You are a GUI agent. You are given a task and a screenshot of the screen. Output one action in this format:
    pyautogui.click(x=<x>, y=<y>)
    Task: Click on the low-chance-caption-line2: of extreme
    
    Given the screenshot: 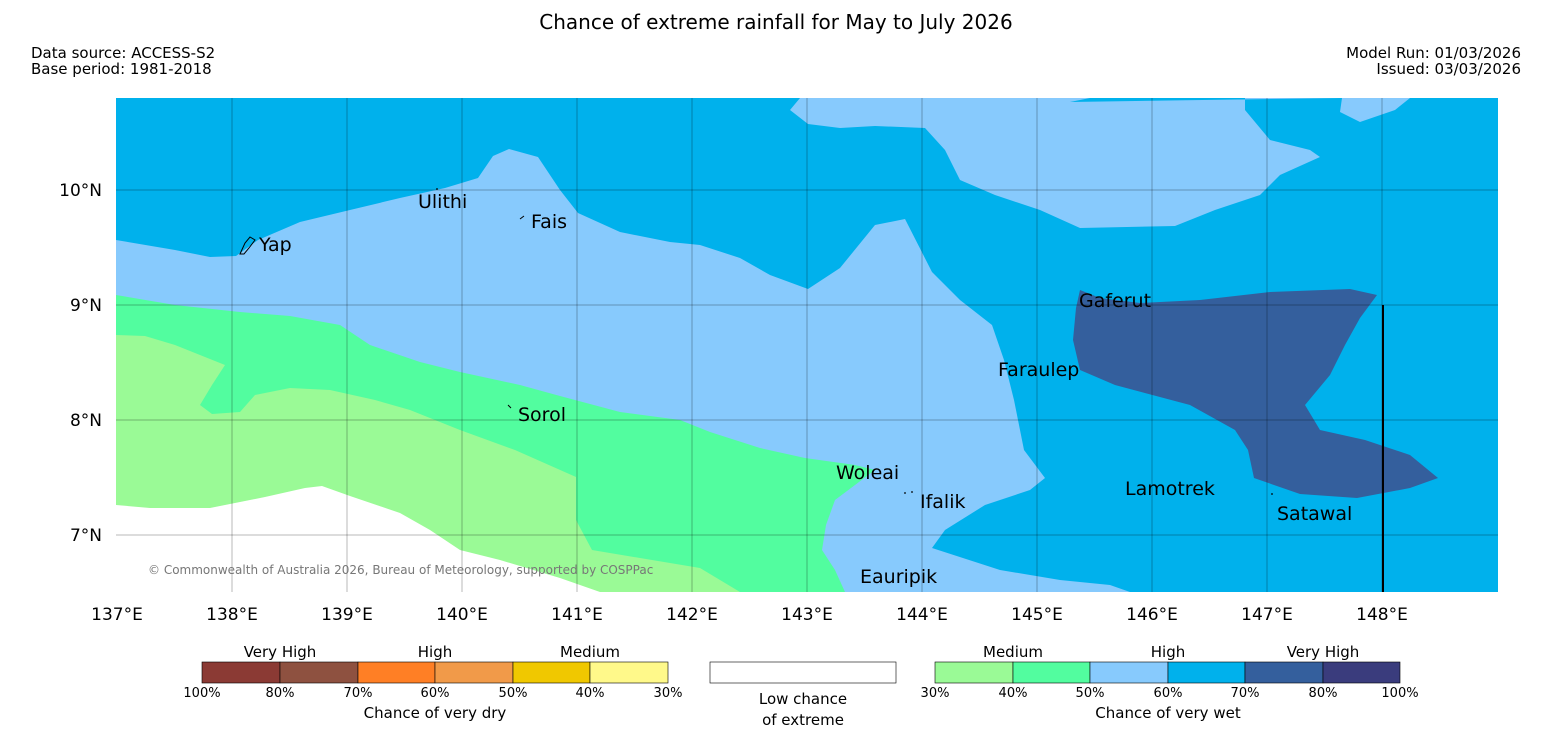 What is the action you would take?
    pyautogui.click(x=803, y=720)
    